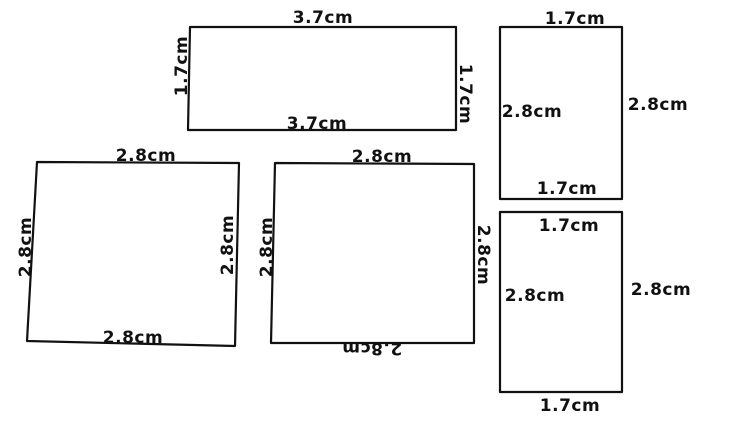 The image size is (730, 432). I want to click on rect-right-upper: 1.7cm 1.7cm 2.8cm 2.8cm, so click(593, 105).